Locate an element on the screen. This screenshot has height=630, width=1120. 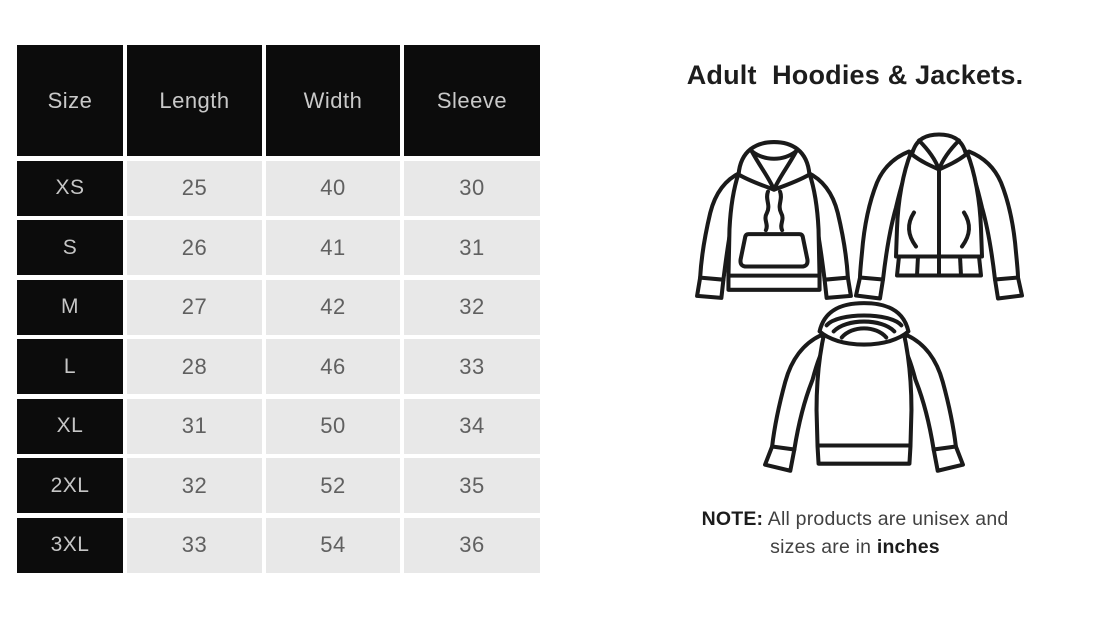
column-header-size: Size is located at coordinates (70, 100).